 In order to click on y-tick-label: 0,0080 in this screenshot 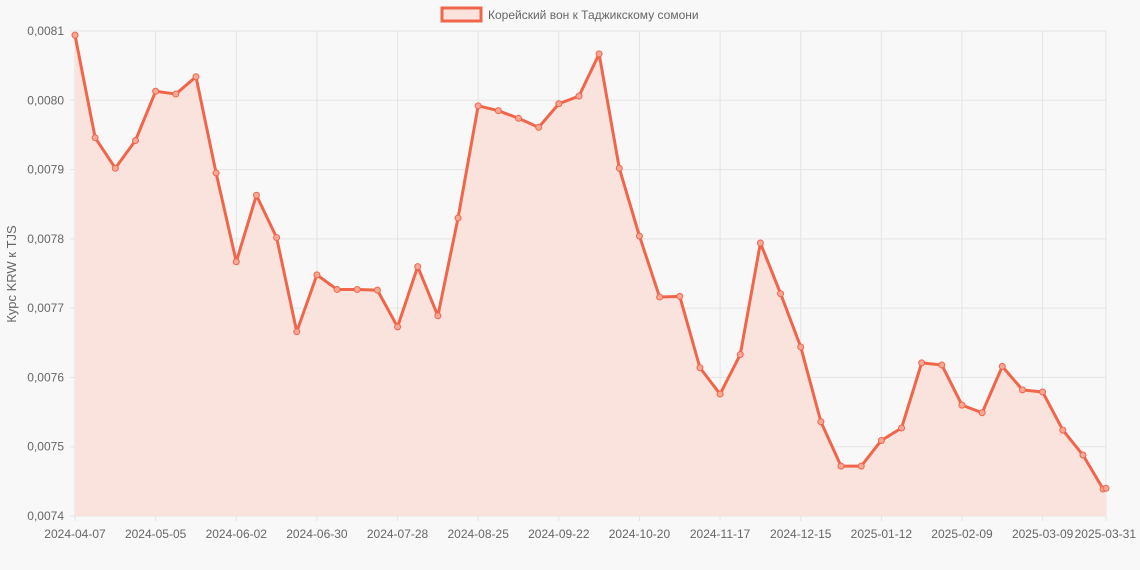, I will do `click(45, 100)`.